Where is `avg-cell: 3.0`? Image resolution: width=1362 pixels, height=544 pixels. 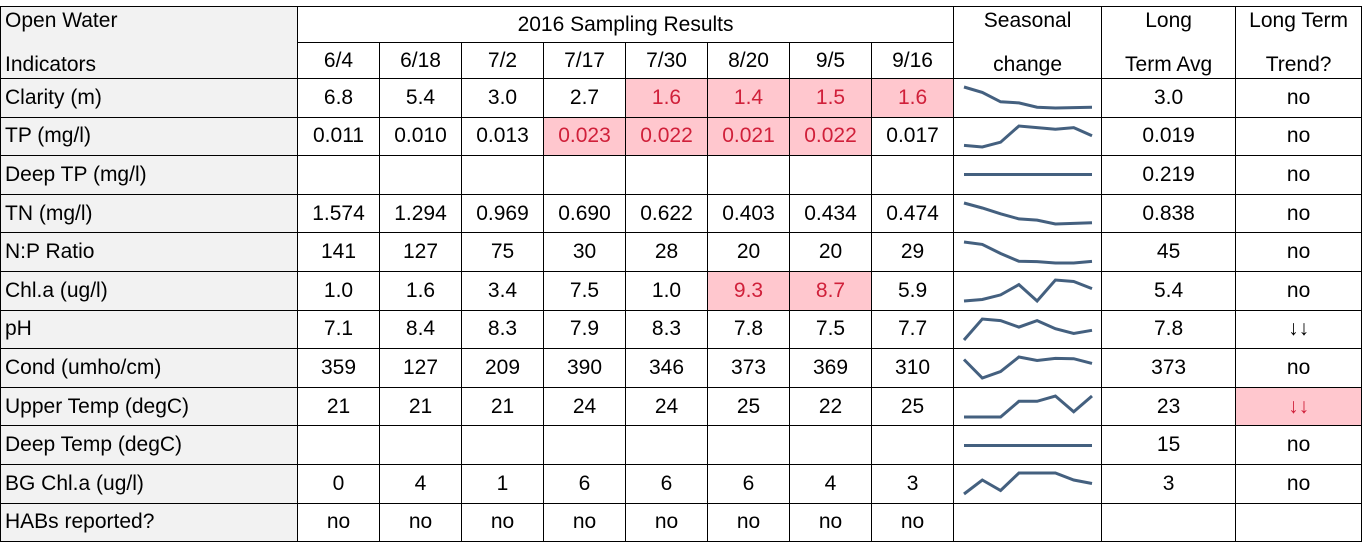
avg-cell: 3.0 is located at coordinates (1169, 98).